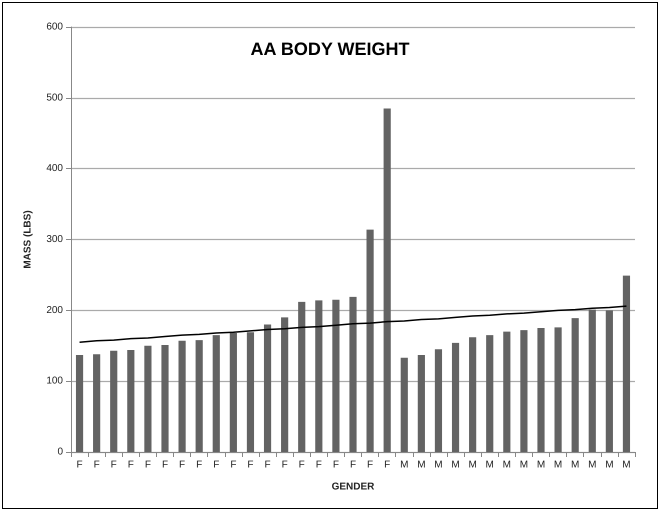 The width and height of the screenshot is (664, 515). Describe the element at coordinates (28, 239) in the screenshot. I see `y-axis-title: MASS (LBS)` at that location.